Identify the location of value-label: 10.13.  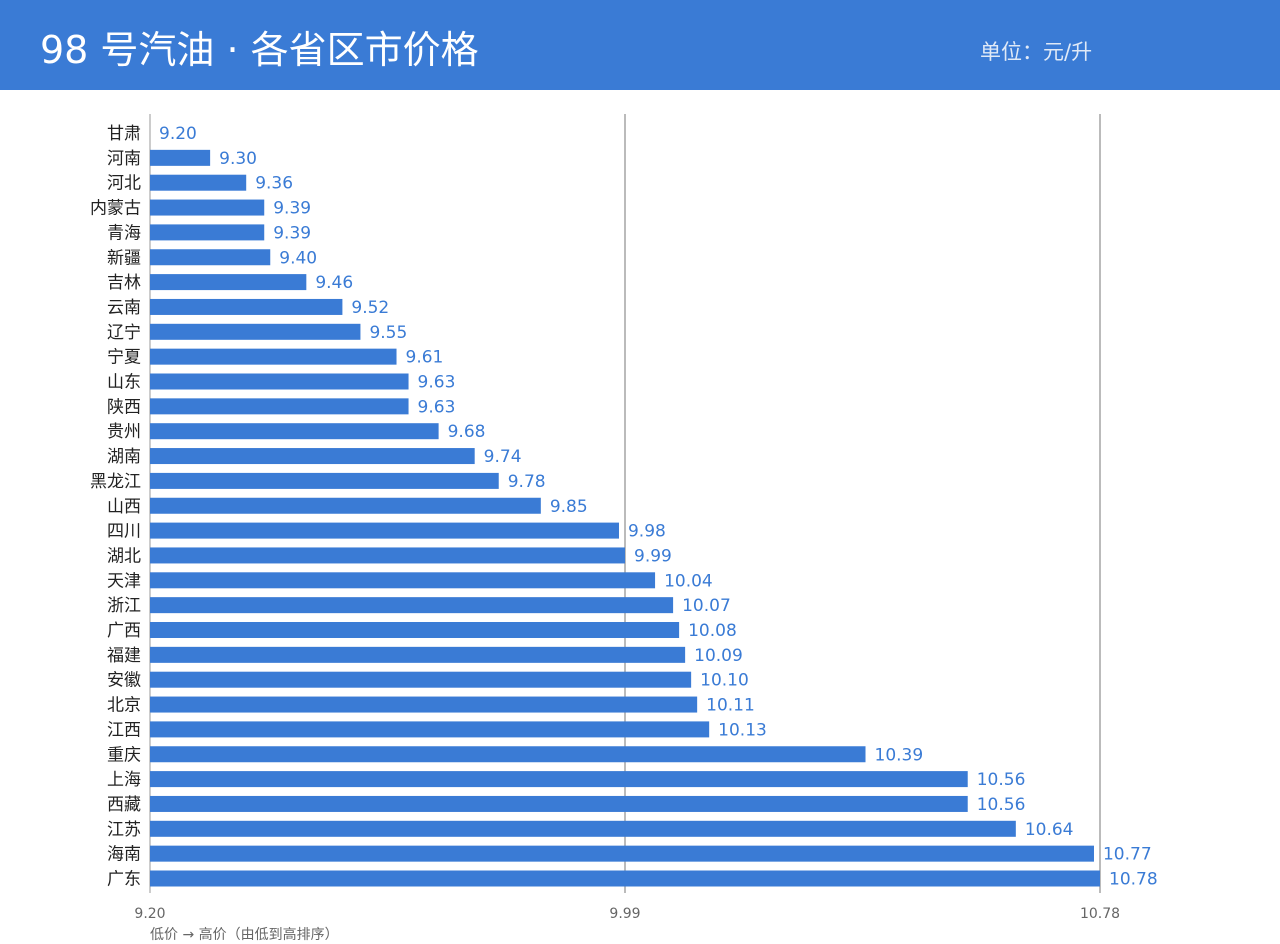
(742, 730).